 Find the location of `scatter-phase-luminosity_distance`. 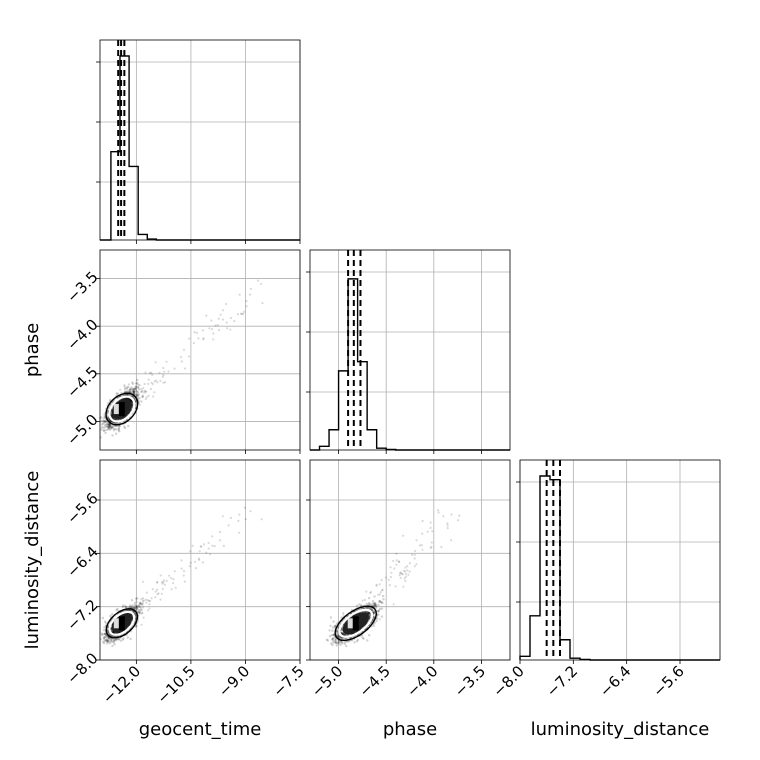

scatter-phase-luminosity_distance is located at coordinates (393, 578).